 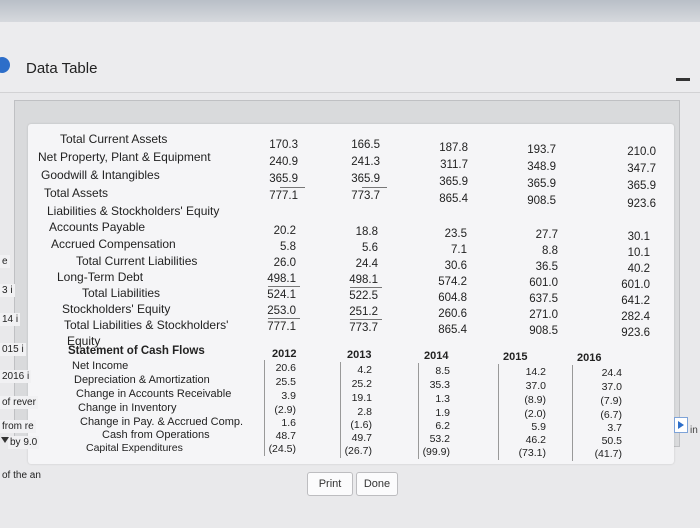 I want to click on value-cell: 25.5, so click(x=285, y=382).